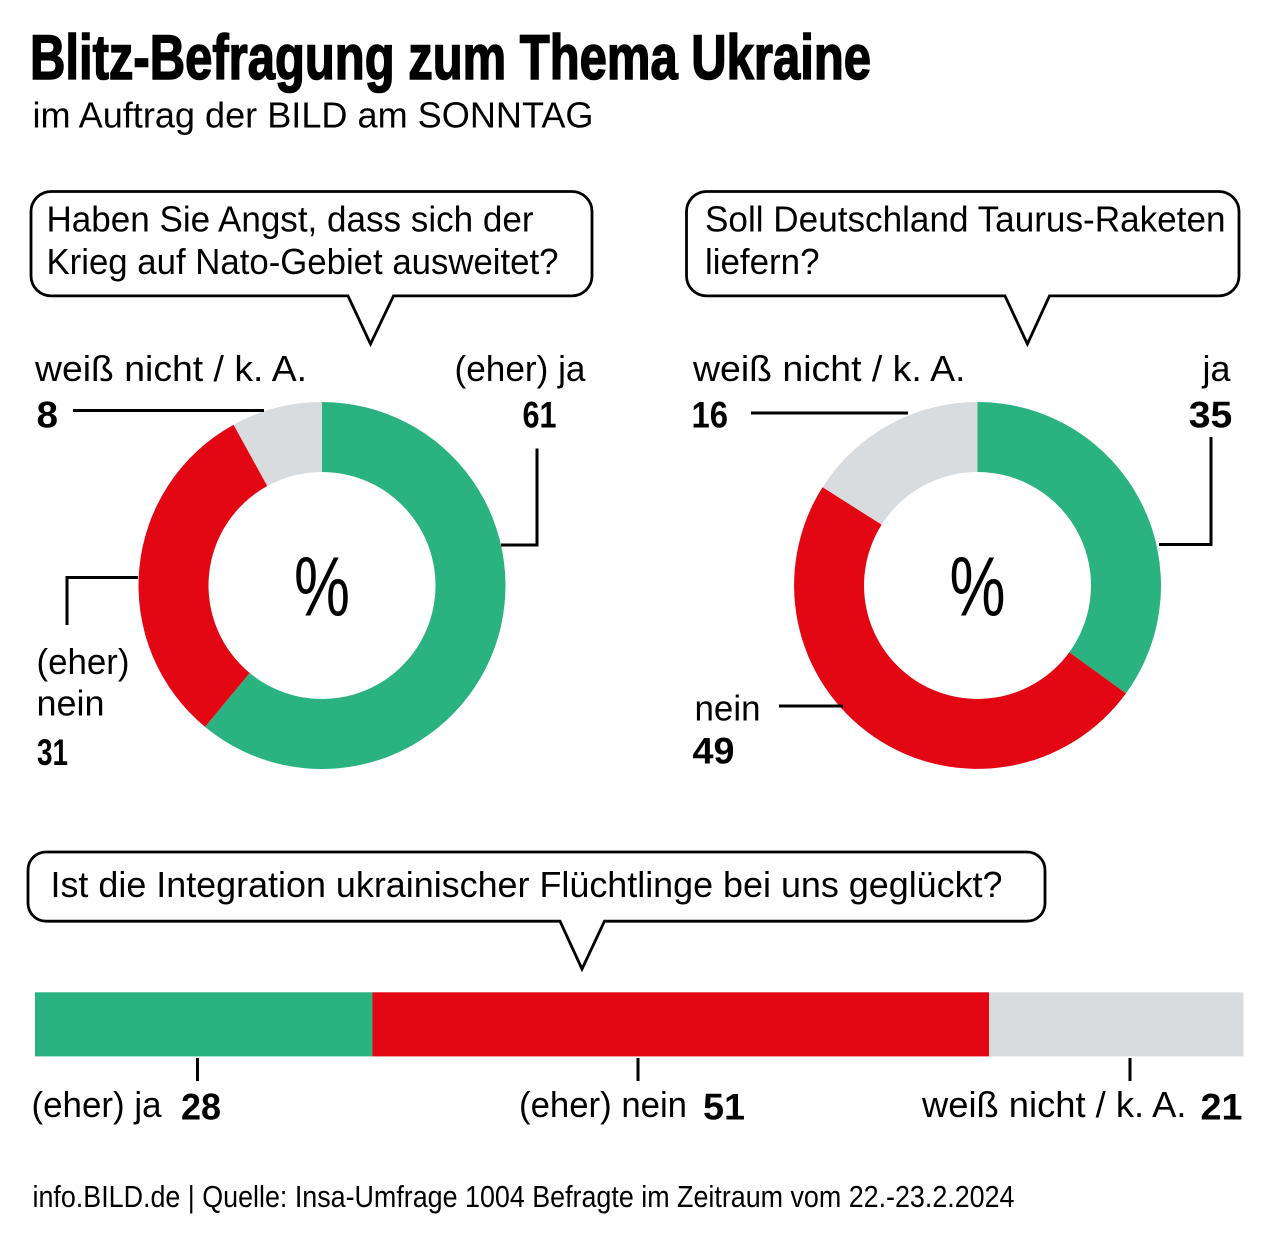 This screenshot has width=1280, height=1247. Describe the element at coordinates (603, 1104) in the screenshot. I see `svg-text: (eher) nein` at that location.